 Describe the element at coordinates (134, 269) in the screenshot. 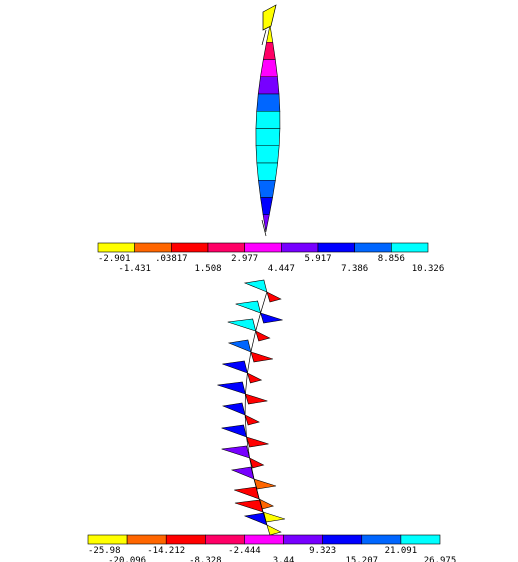

I see `top-legend-tick-label: -1.431` at that location.